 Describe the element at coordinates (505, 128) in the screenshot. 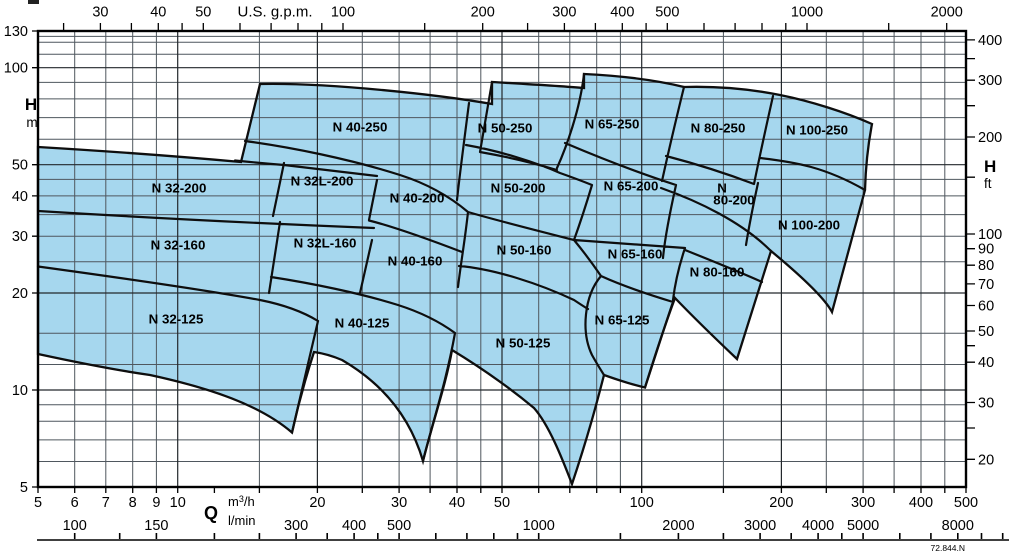

I see `svg-text: N 50-250` at that location.